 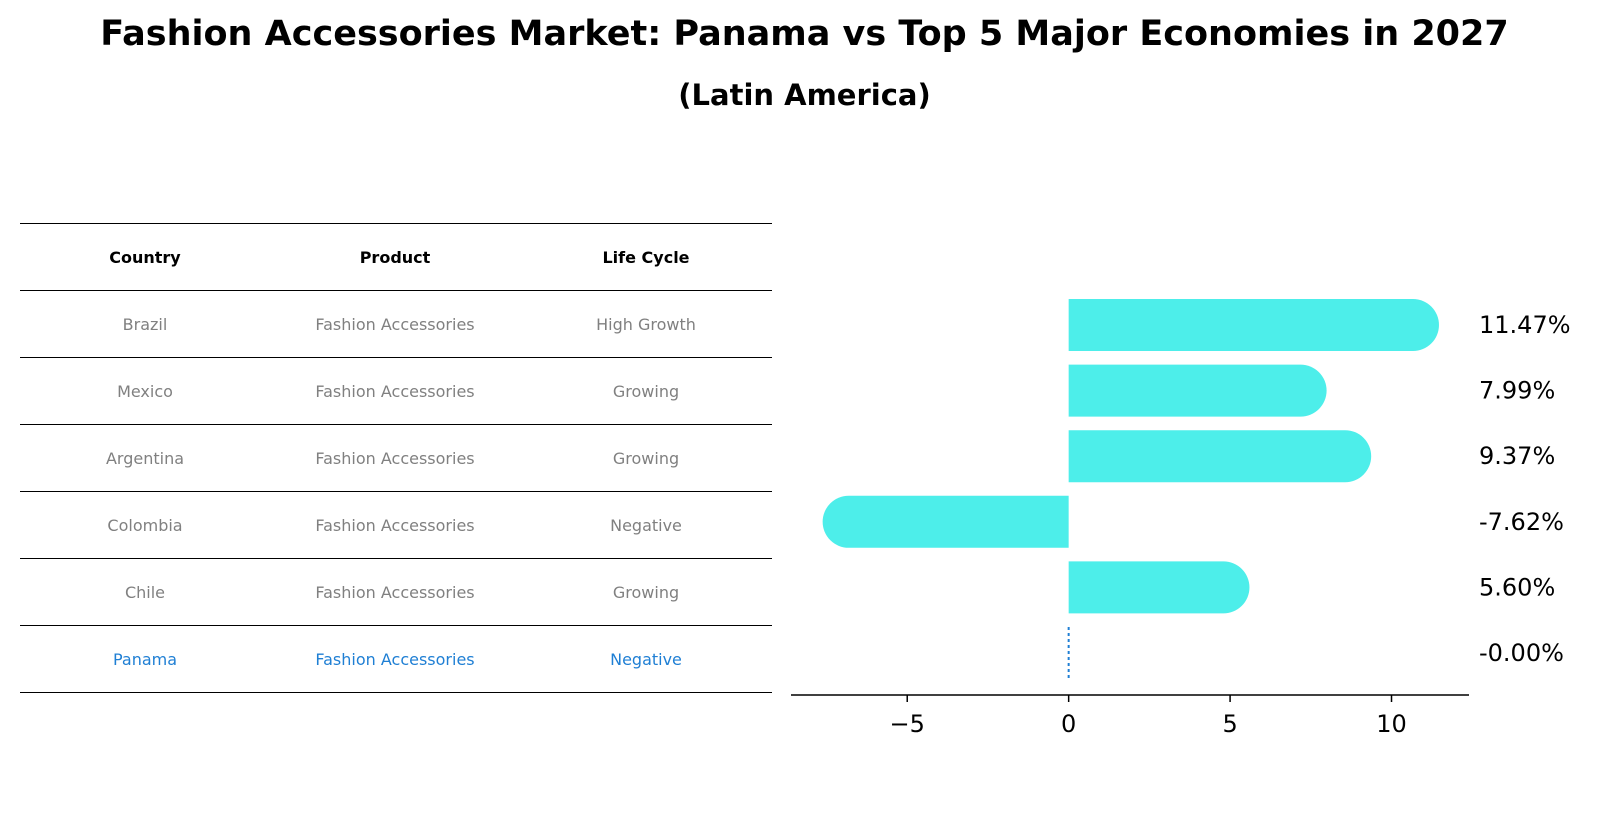 I want to click on x-tick-label: 10, so click(x=1391, y=724).